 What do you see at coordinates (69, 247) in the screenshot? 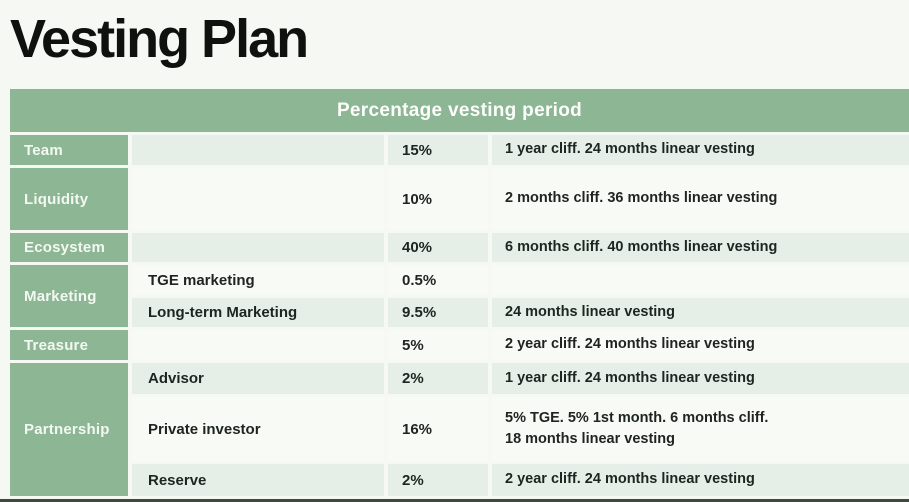
I see `group-label-ecosystem: Ecosystem` at bounding box center [69, 247].